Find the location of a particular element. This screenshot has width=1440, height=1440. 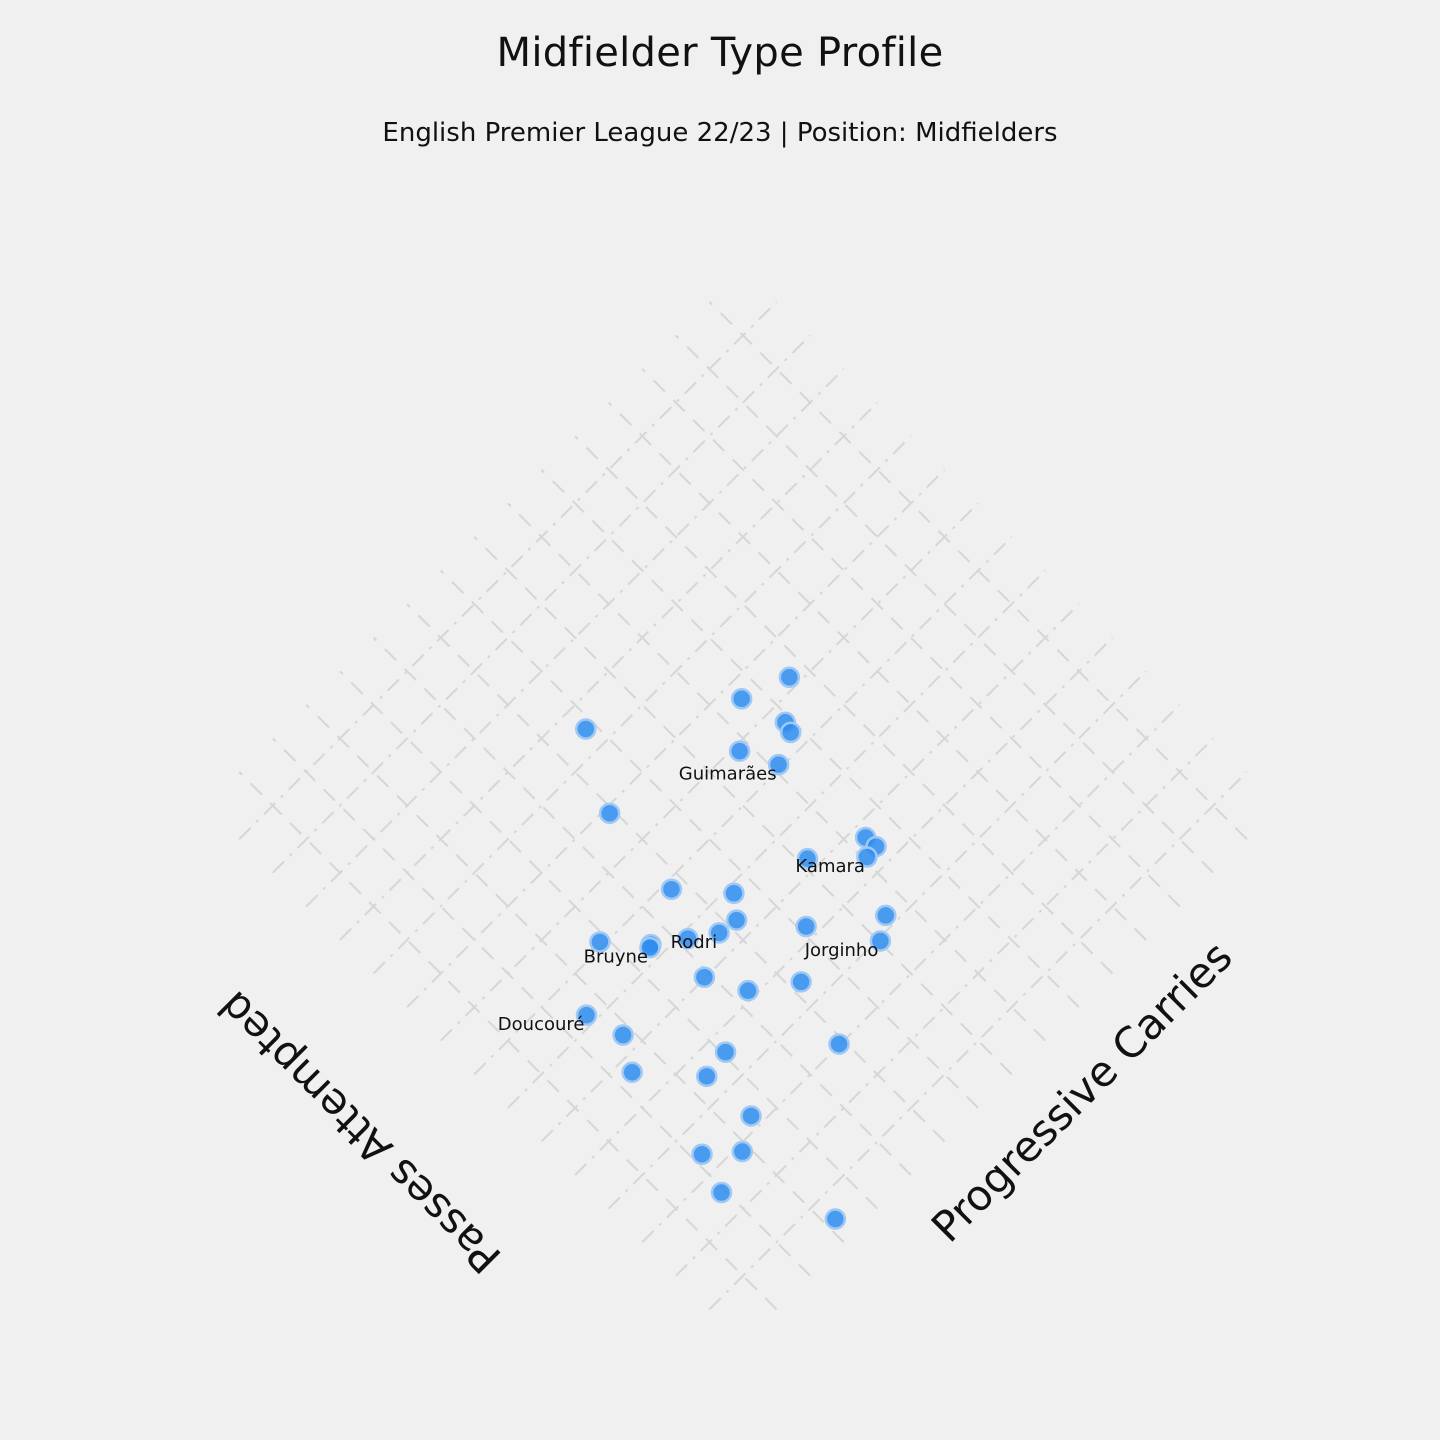

point-label: Jorginho is located at coordinates (841, 950).